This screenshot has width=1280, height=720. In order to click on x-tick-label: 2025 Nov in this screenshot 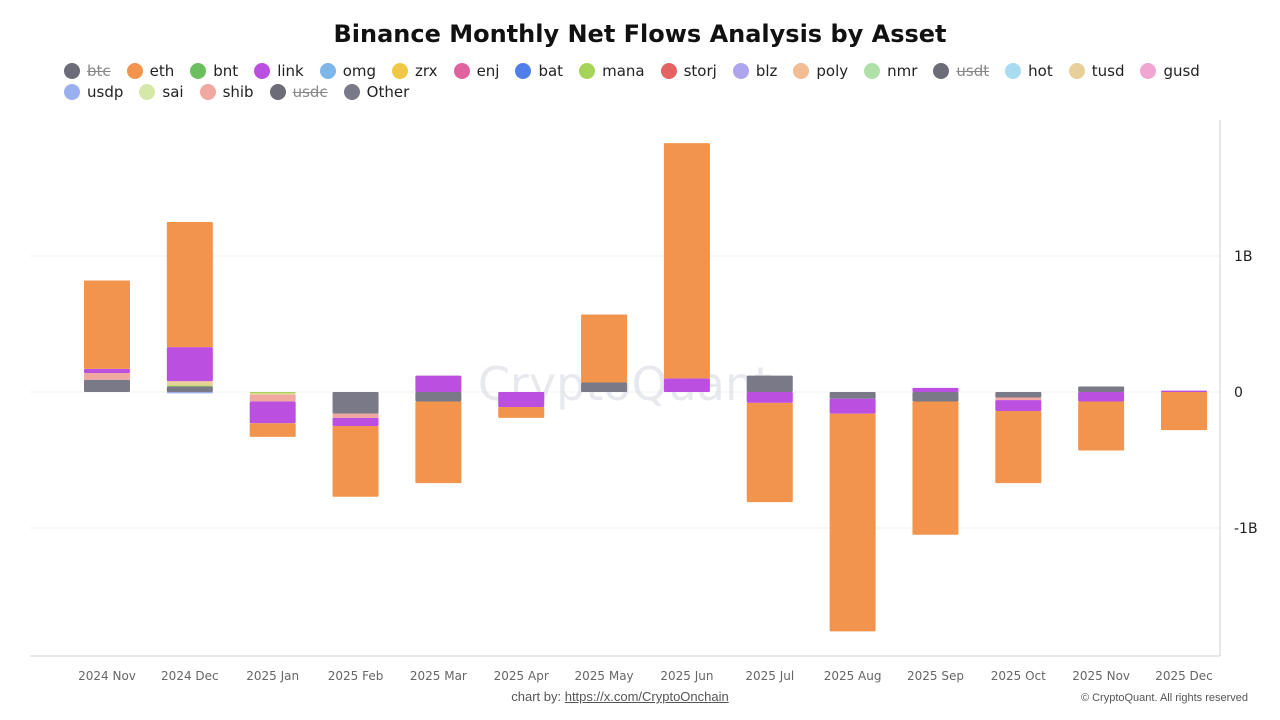, I will do `click(1101, 676)`.